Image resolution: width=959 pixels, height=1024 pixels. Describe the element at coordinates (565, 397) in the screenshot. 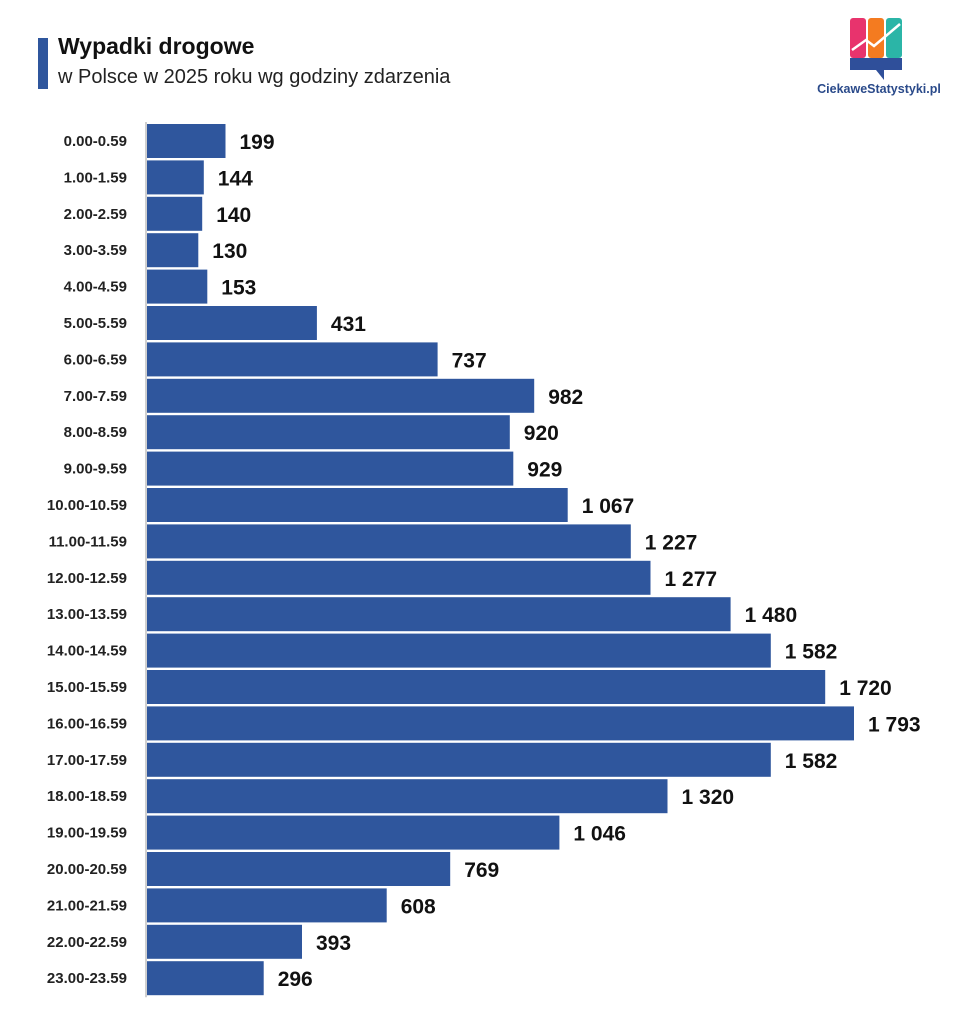

I see `value-label: 982` at that location.